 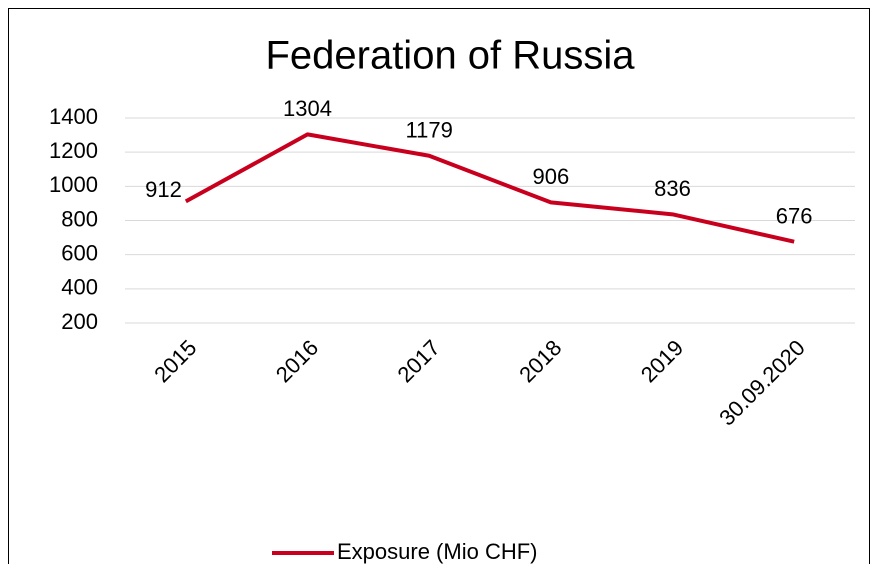 I want to click on y-tick-label: 800, so click(x=79, y=218).